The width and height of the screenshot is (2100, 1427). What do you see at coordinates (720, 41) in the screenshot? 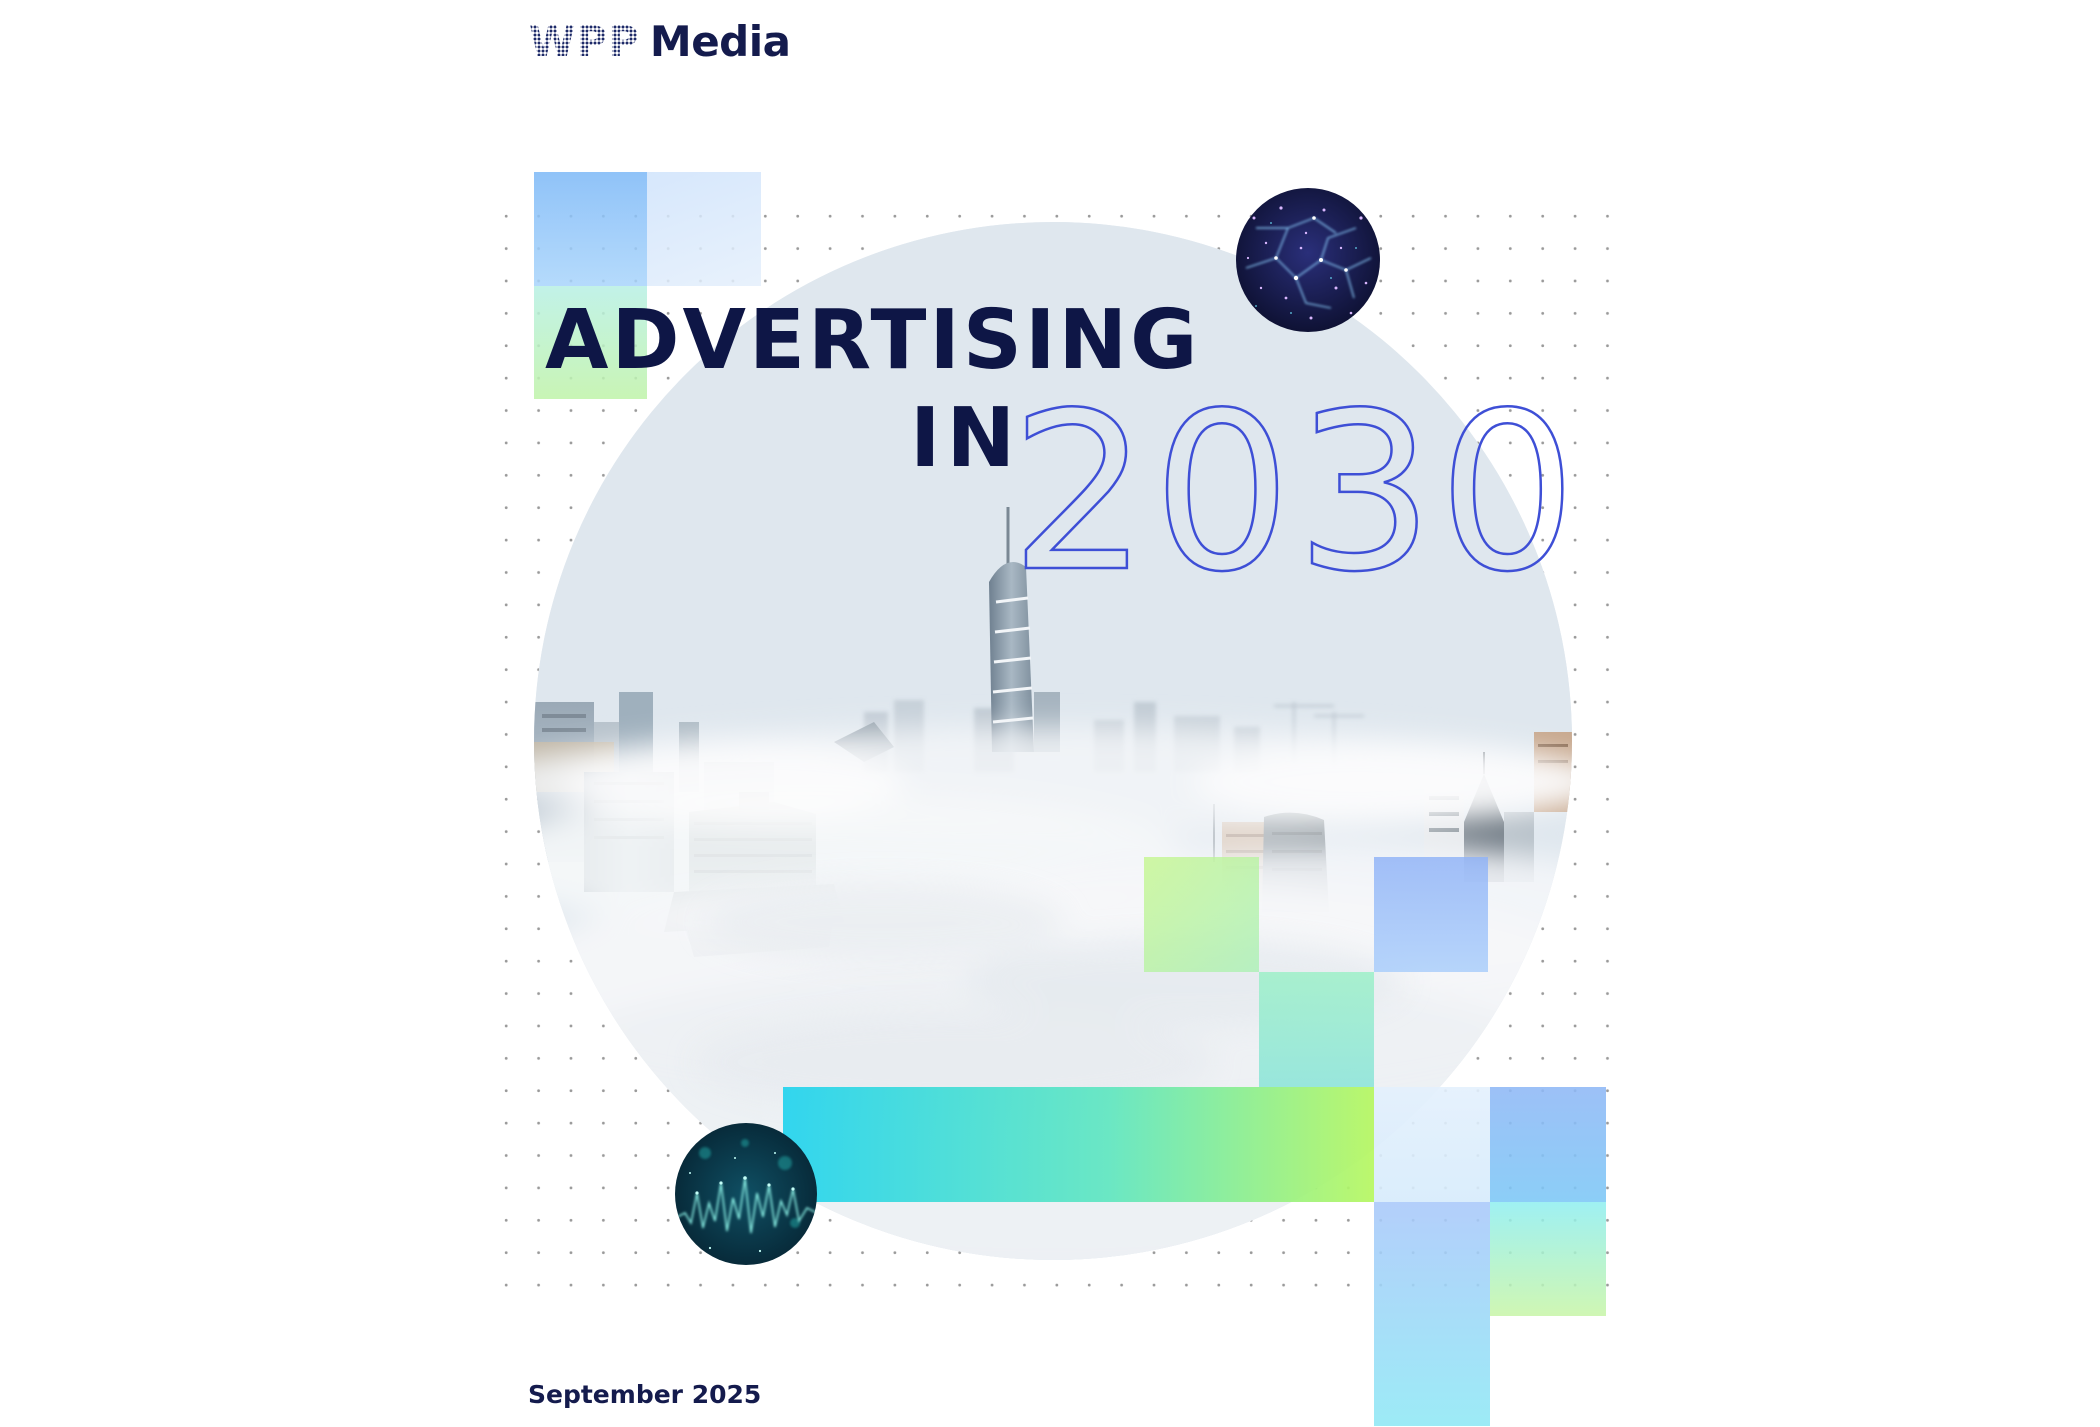
I see `logo-media-wordmark: Media` at bounding box center [720, 41].